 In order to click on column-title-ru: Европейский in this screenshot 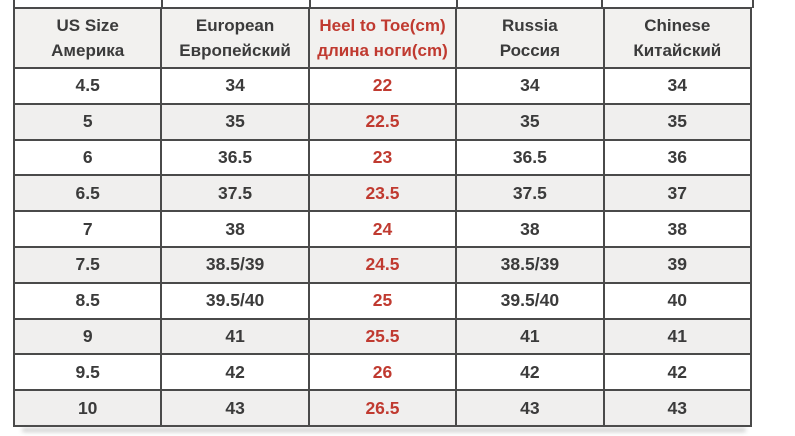, I will do `click(235, 50)`.